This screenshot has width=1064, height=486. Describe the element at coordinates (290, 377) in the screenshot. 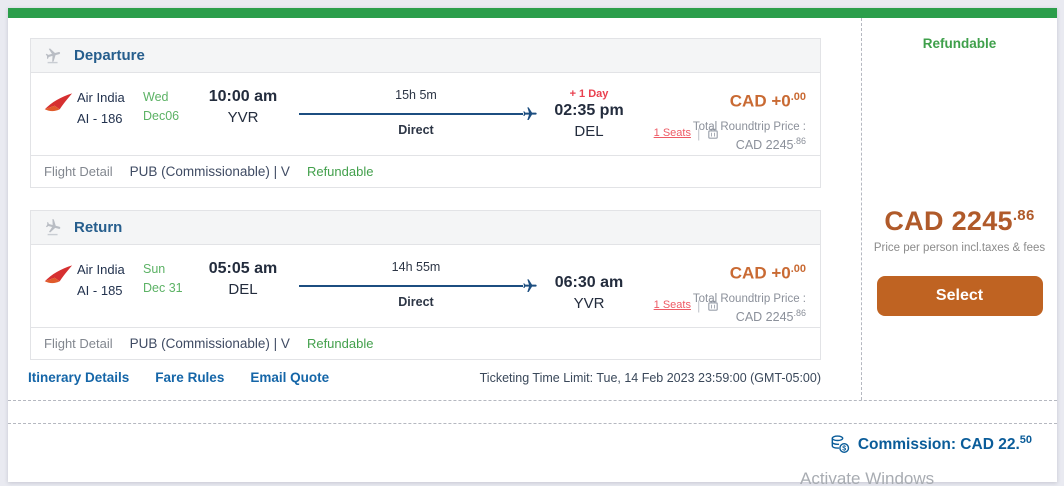

I see `email-quote-link: Email Quote` at that location.